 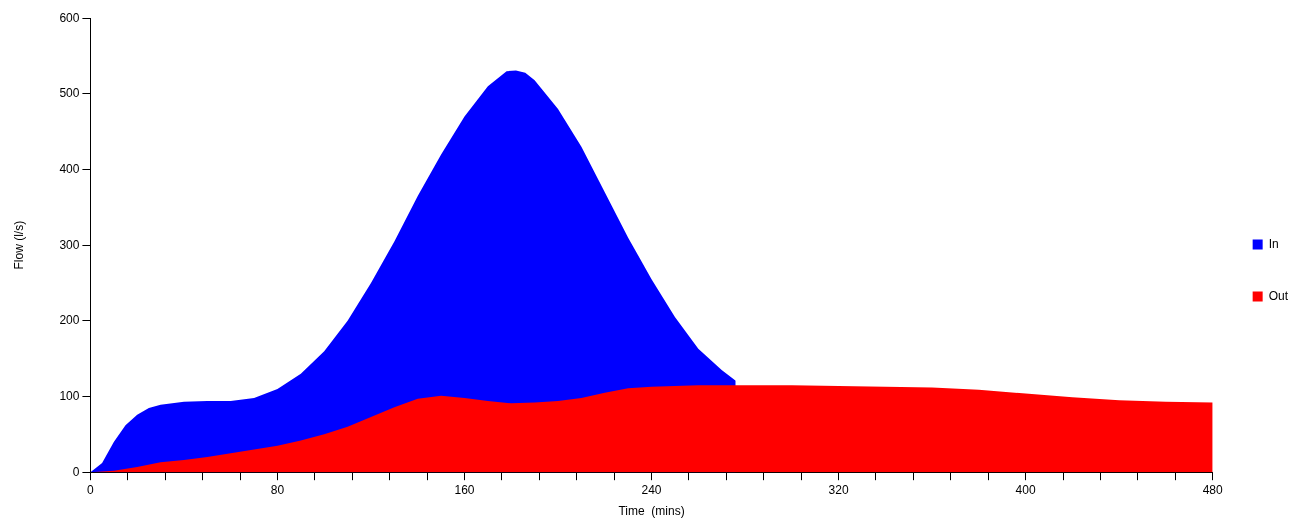 I want to click on x-tick-label: 240, so click(x=651, y=489).